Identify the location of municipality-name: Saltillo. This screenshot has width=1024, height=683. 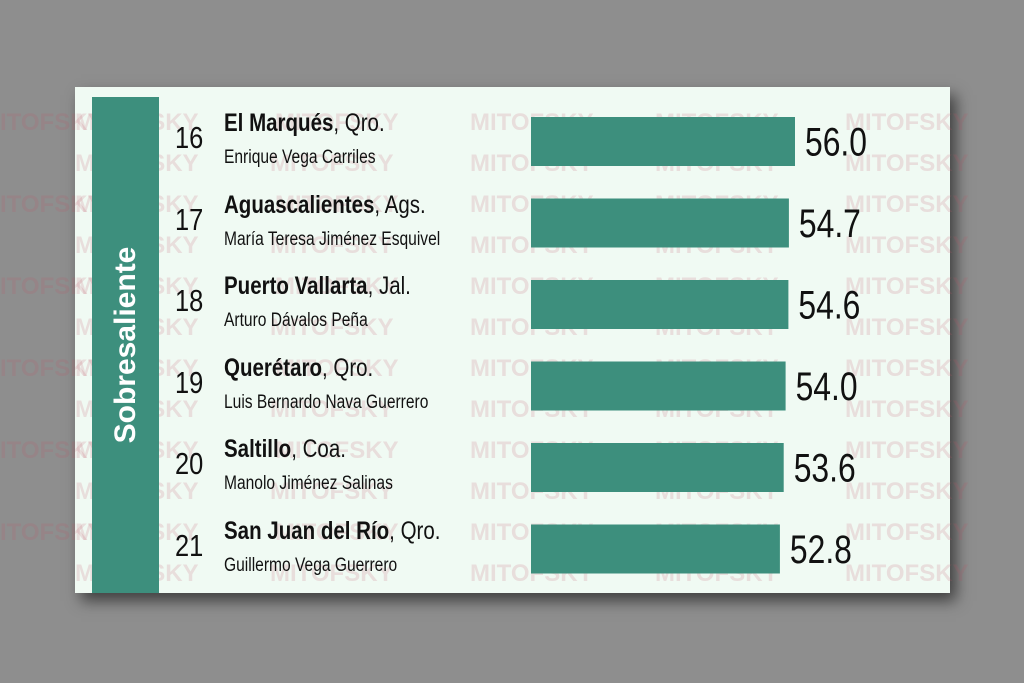
(258, 449).